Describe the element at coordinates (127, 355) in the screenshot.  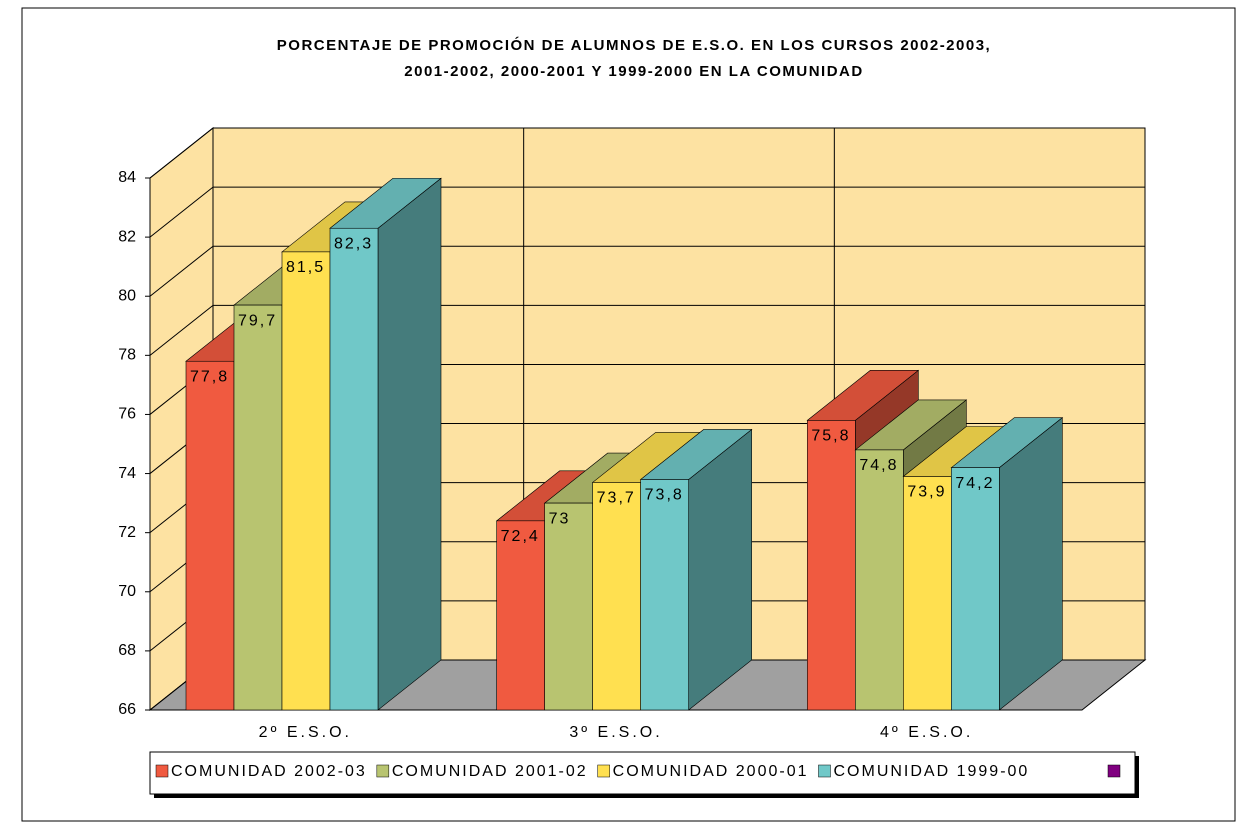
I see `y-tick-label: 78` at that location.